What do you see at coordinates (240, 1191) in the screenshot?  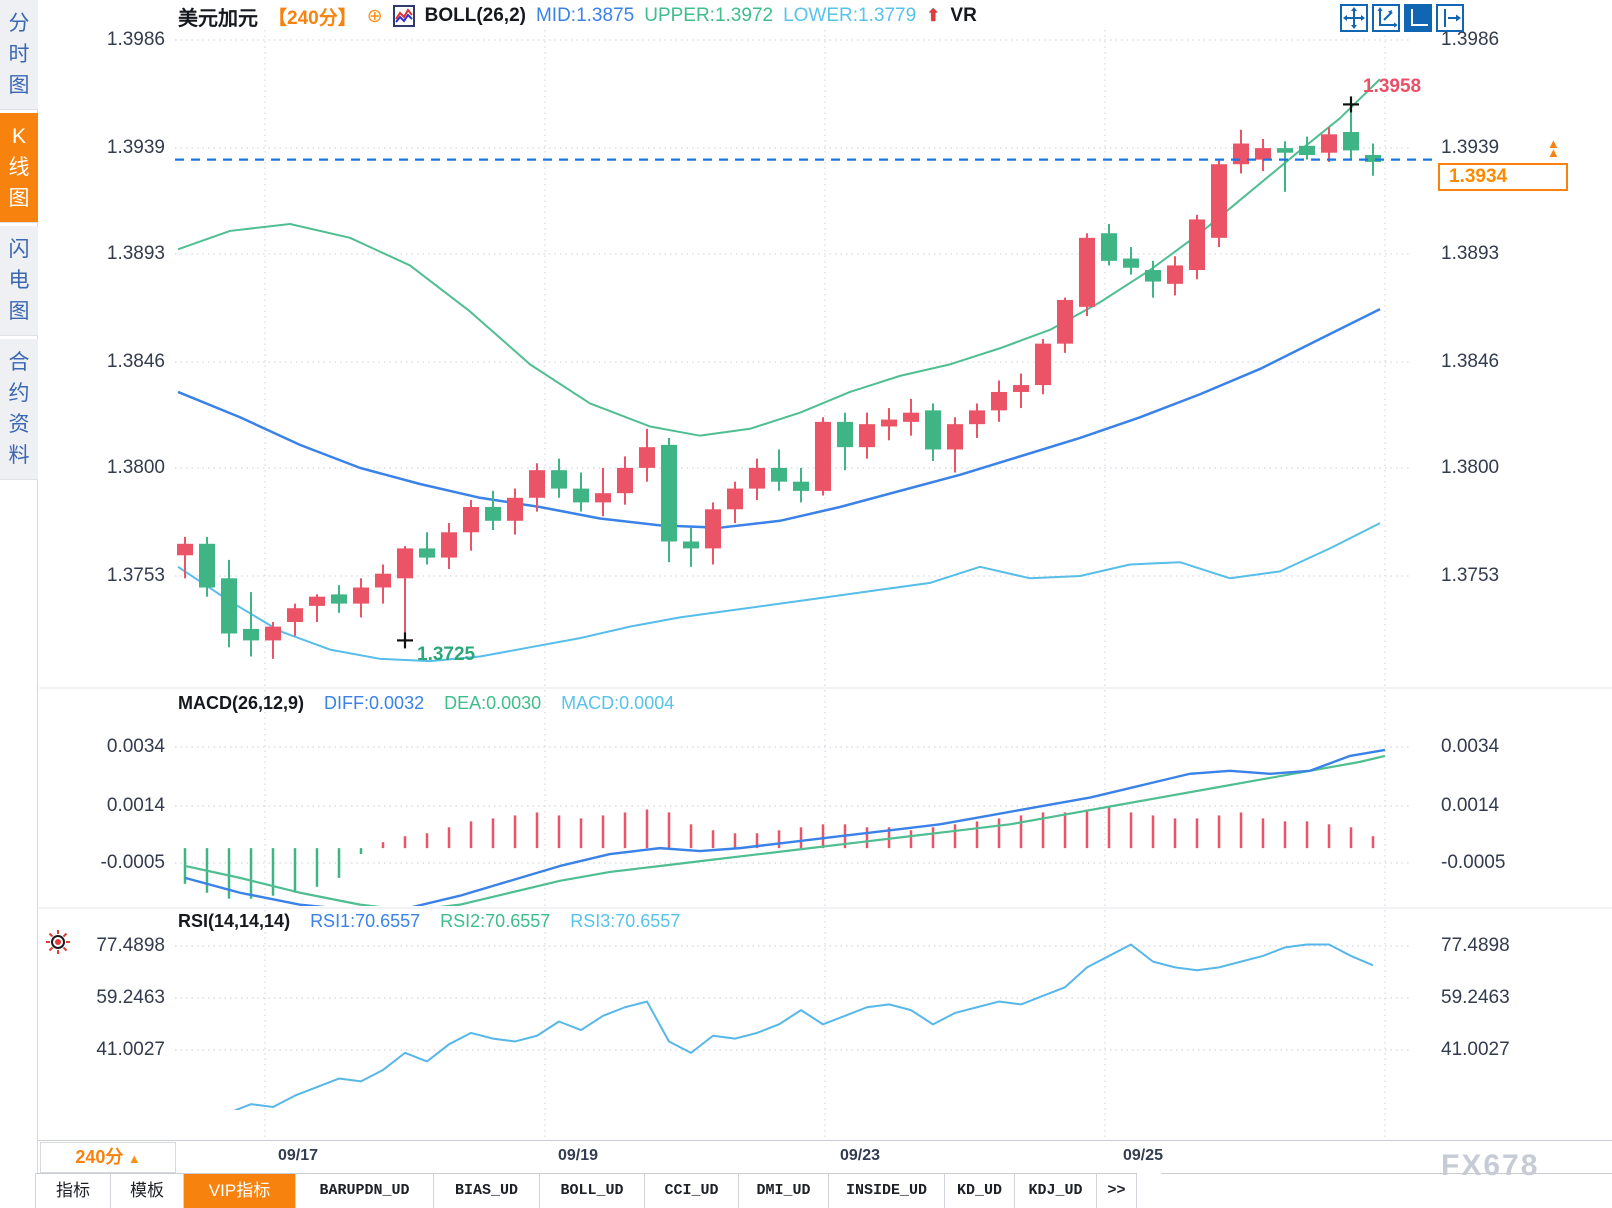 I see `indicator-tab-vip指标: VIP指标` at bounding box center [240, 1191].